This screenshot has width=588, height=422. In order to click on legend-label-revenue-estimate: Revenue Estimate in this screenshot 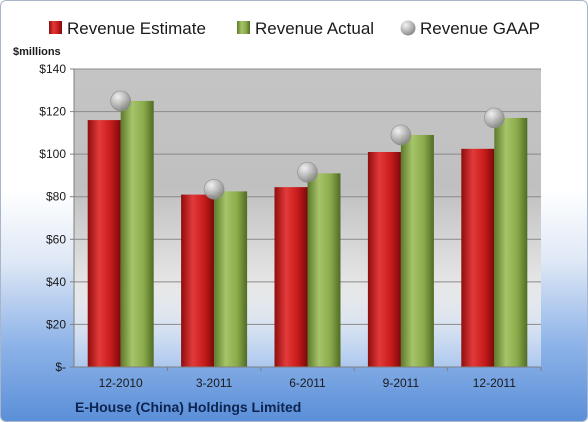, I will do `click(136, 28)`.